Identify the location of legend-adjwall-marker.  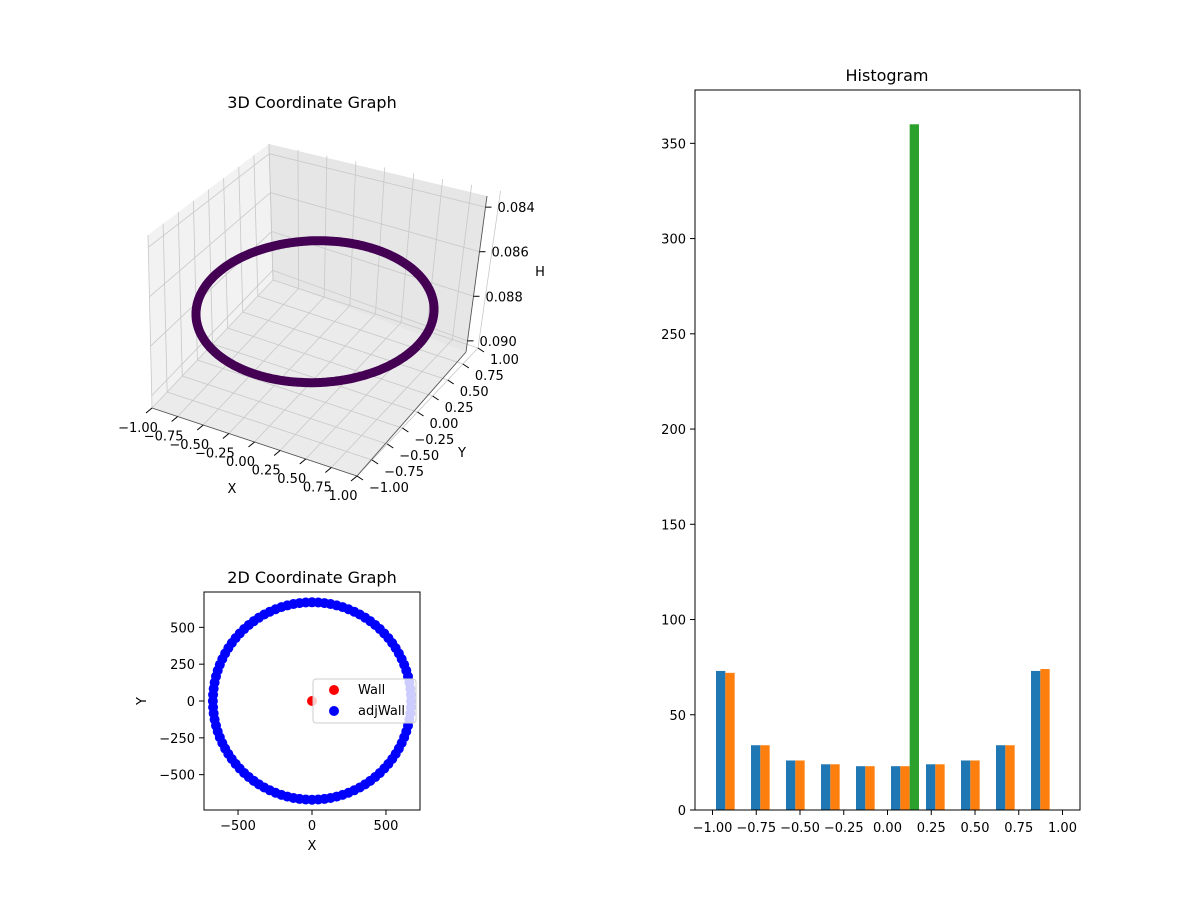
(334, 711).